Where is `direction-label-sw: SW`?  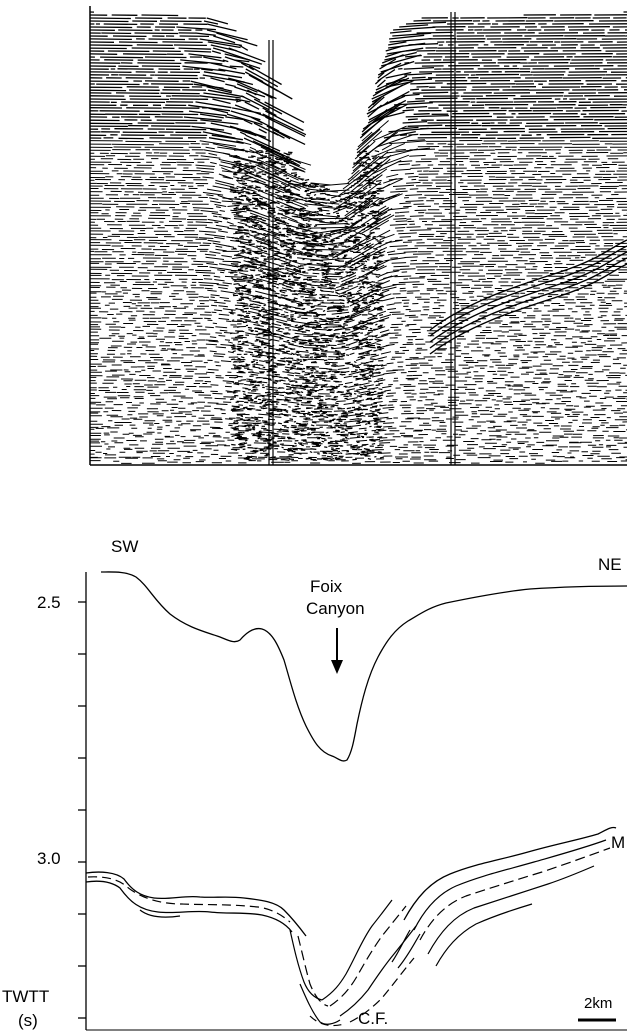
direction-label-sw: SW is located at coordinates (125, 546).